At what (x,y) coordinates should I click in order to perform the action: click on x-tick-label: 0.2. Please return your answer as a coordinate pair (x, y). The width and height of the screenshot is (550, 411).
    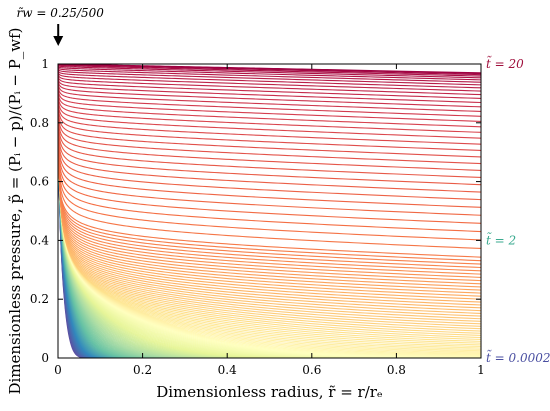
    Looking at the image, I should click on (142, 370).